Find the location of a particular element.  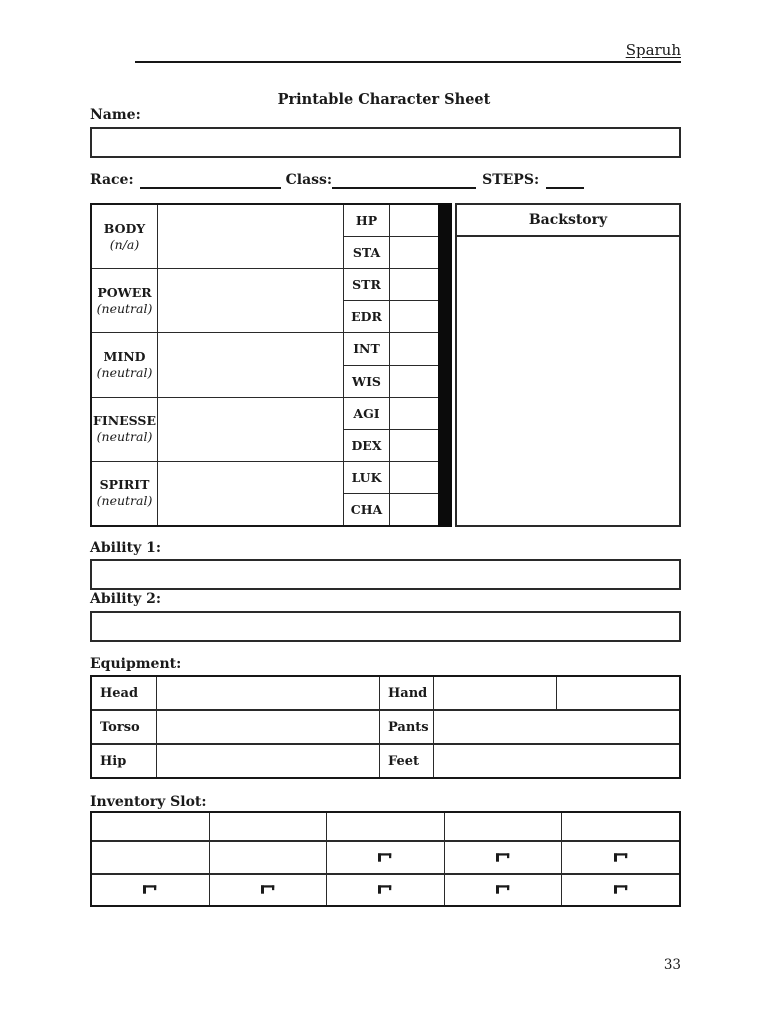

race-label: Race: is located at coordinates (112, 180).